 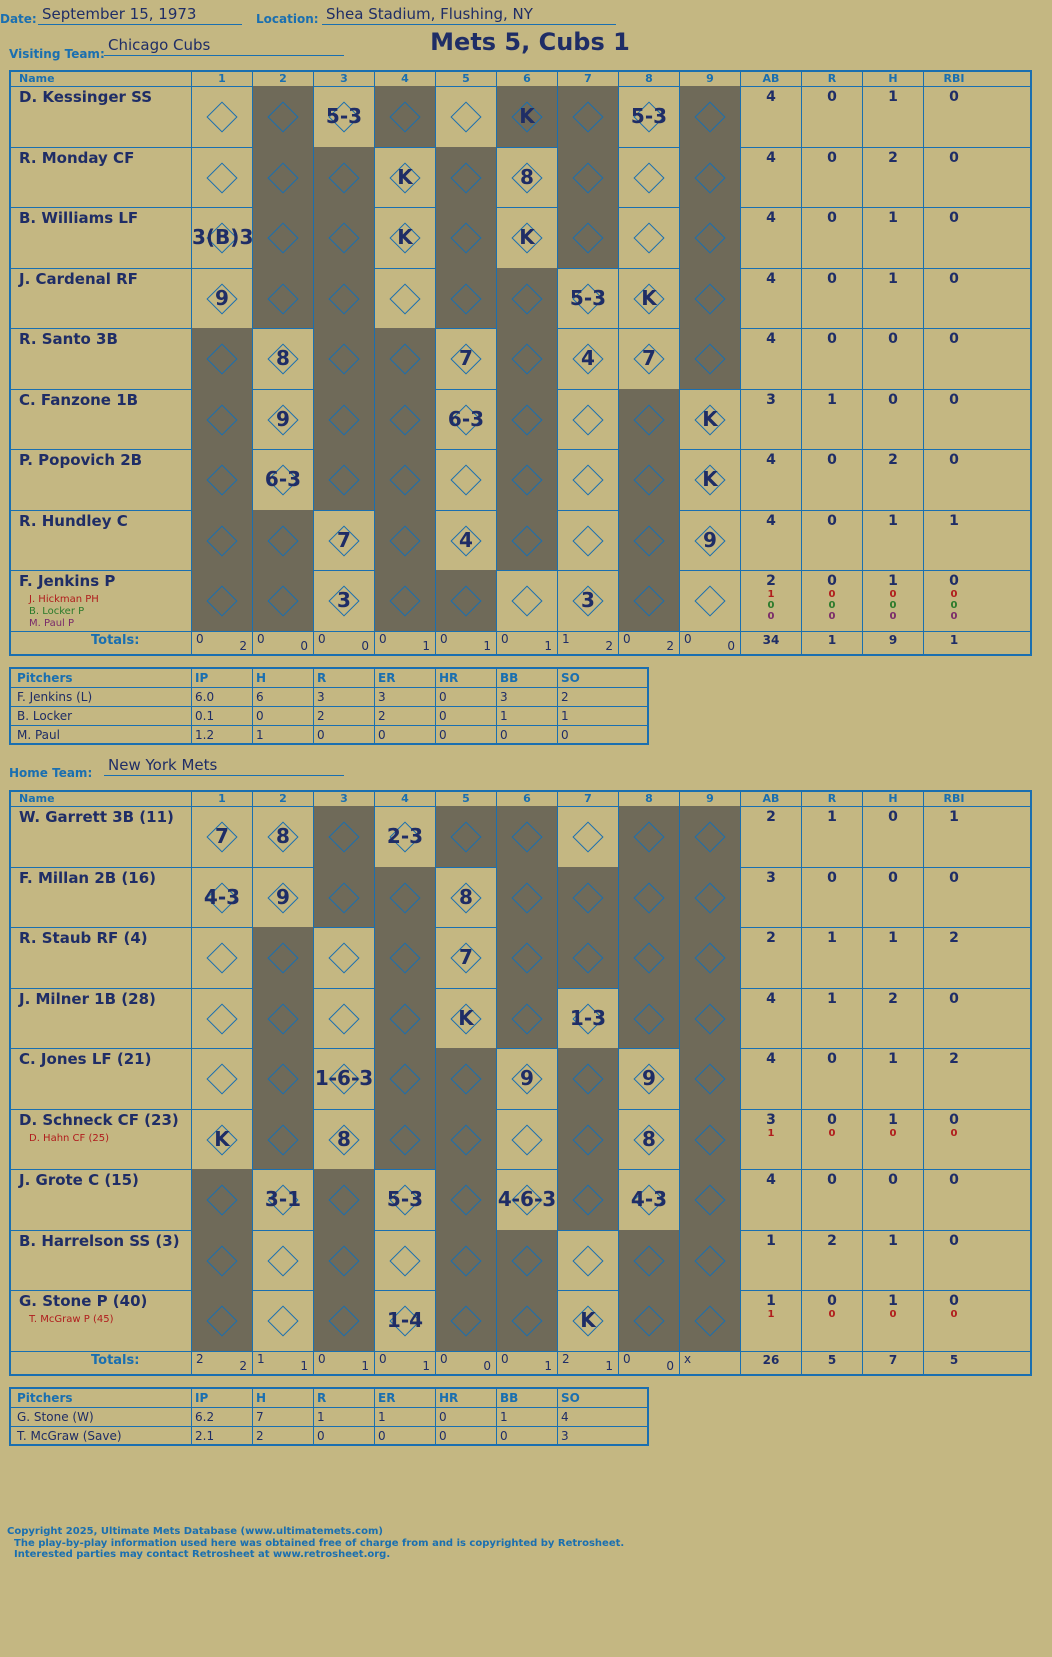 I want to click on batter-row: R. Hundley C 7 4 9 4 0 1 1, so click(x=520, y=540).